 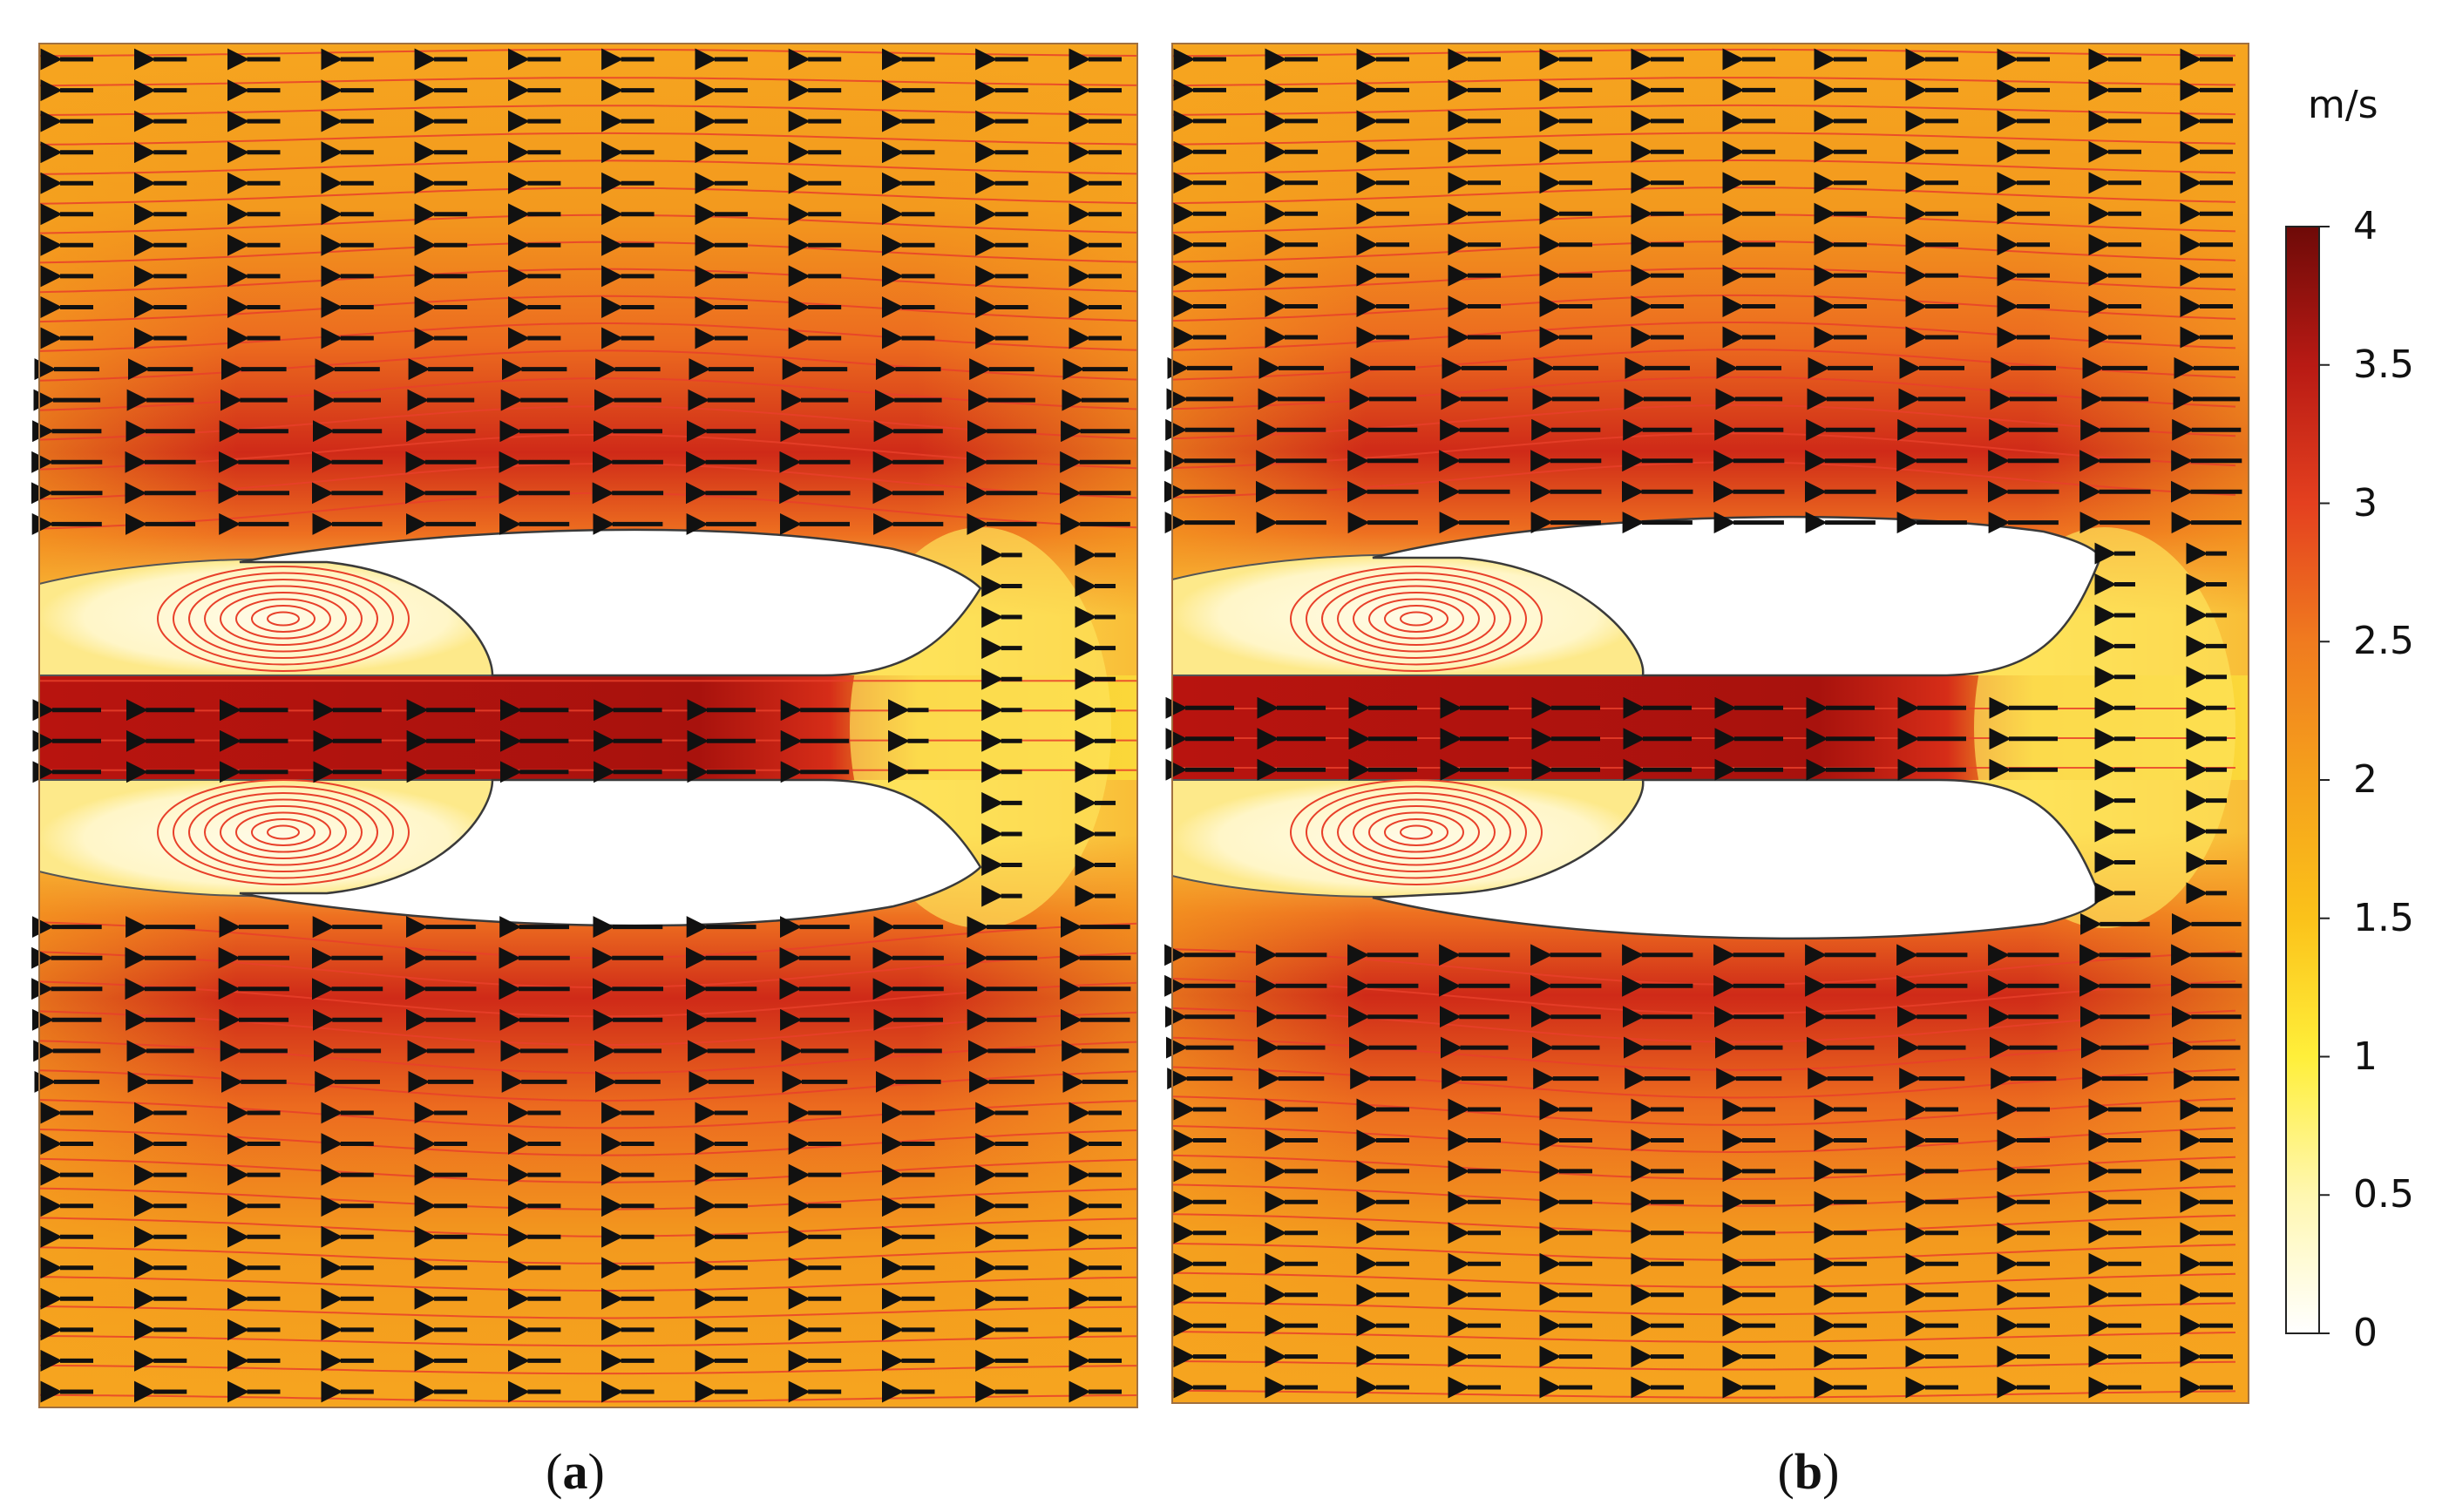 What do you see at coordinates (2365, 1333) in the screenshot?
I see `colorbar-tick-label: 0` at bounding box center [2365, 1333].